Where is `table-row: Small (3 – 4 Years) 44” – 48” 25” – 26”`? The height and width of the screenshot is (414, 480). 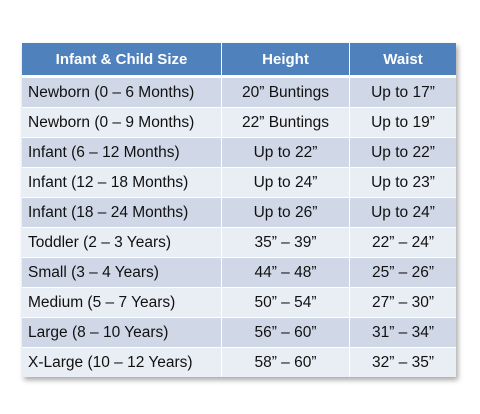
table-row: Small (3 – 4 Years) 44” – 48” 25” – 26” is located at coordinates (239, 273).